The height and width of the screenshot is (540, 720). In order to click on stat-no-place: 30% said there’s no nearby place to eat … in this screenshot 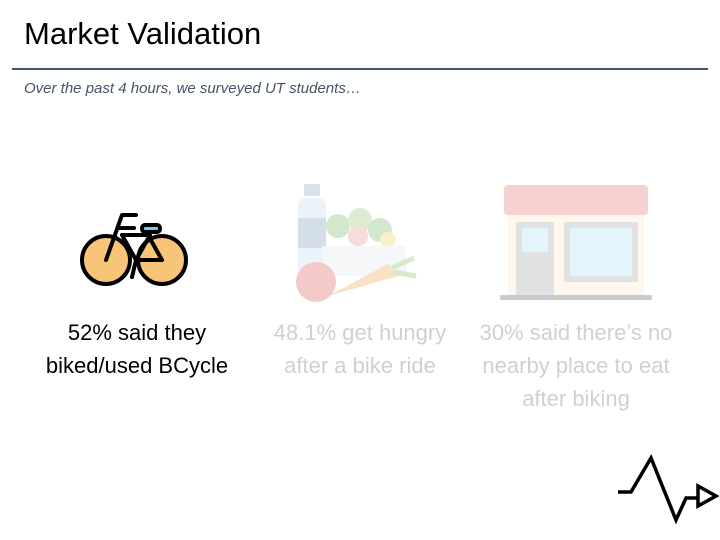, I will do `click(576, 365)`.